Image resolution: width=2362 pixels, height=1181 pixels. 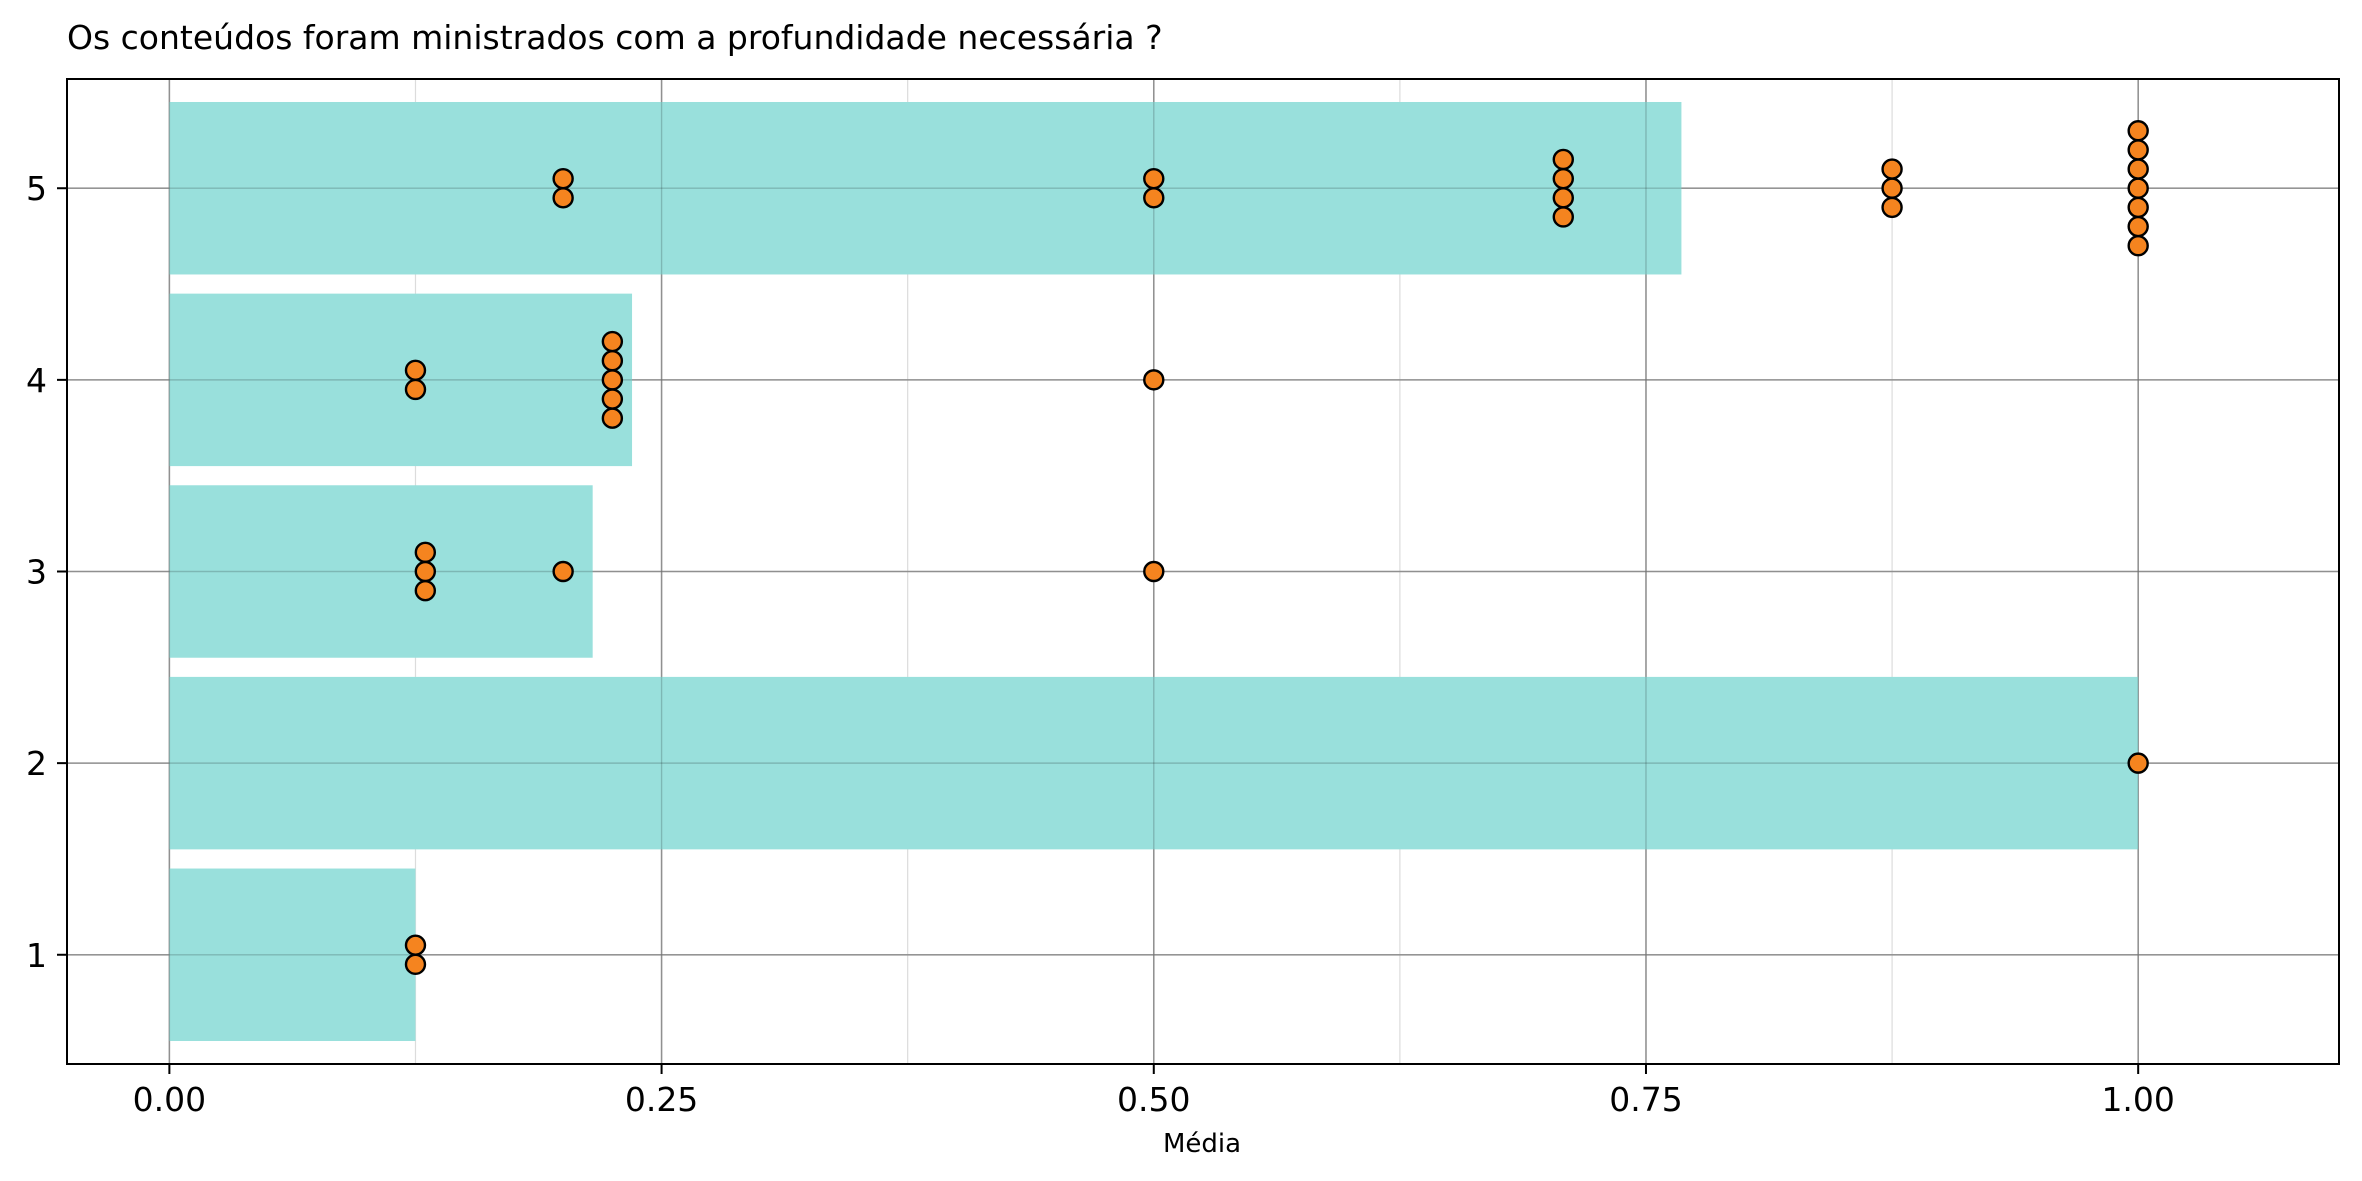 I want to click on x-tick-label: 0.25, so click(x=661, y=1099).